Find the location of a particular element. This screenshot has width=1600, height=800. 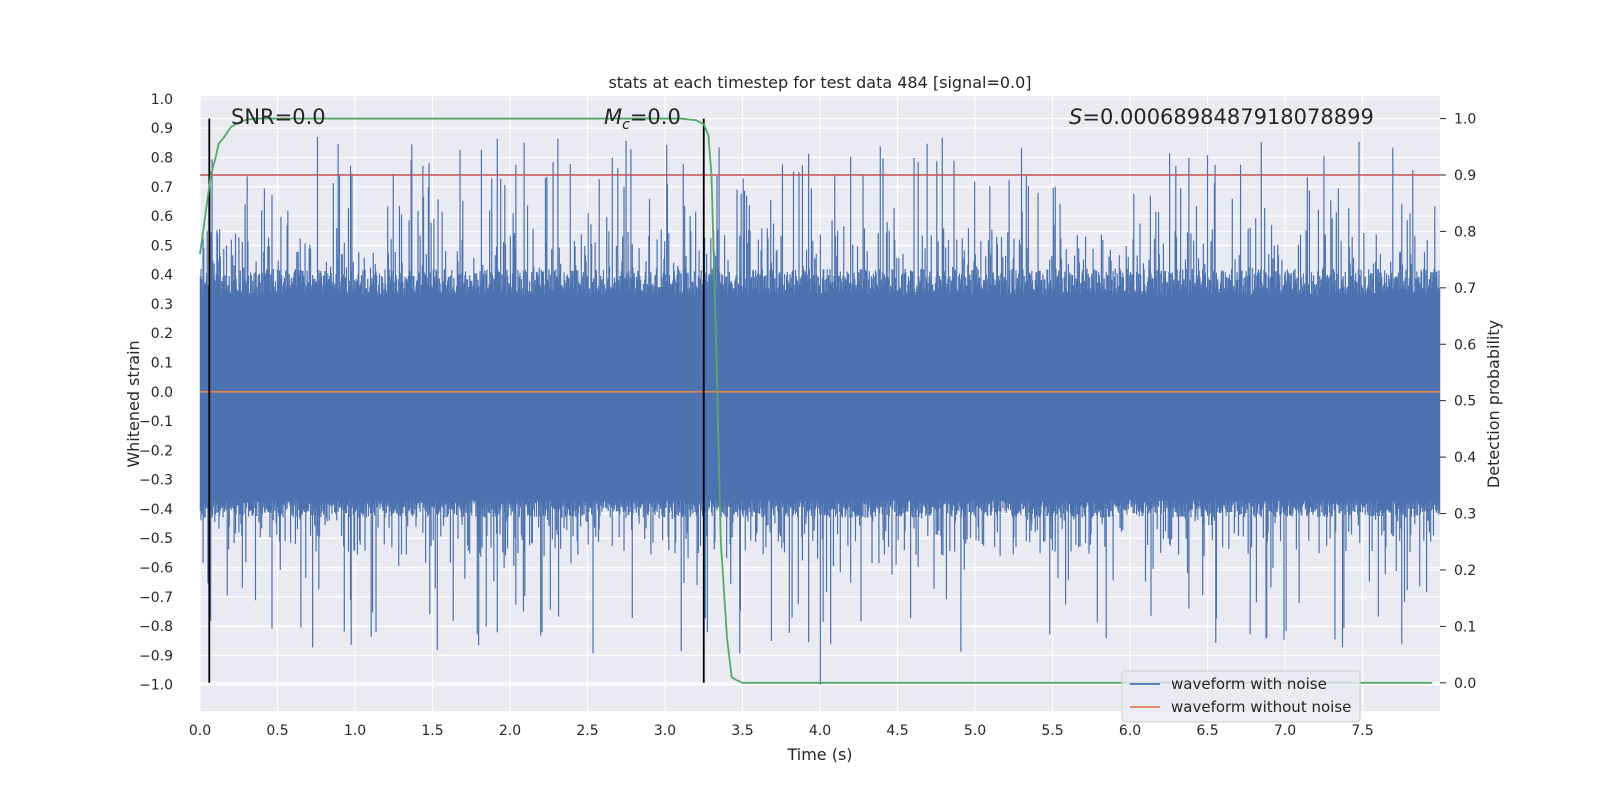

y2-tick-label: 0.2 is located at coordinates (1465, 571).